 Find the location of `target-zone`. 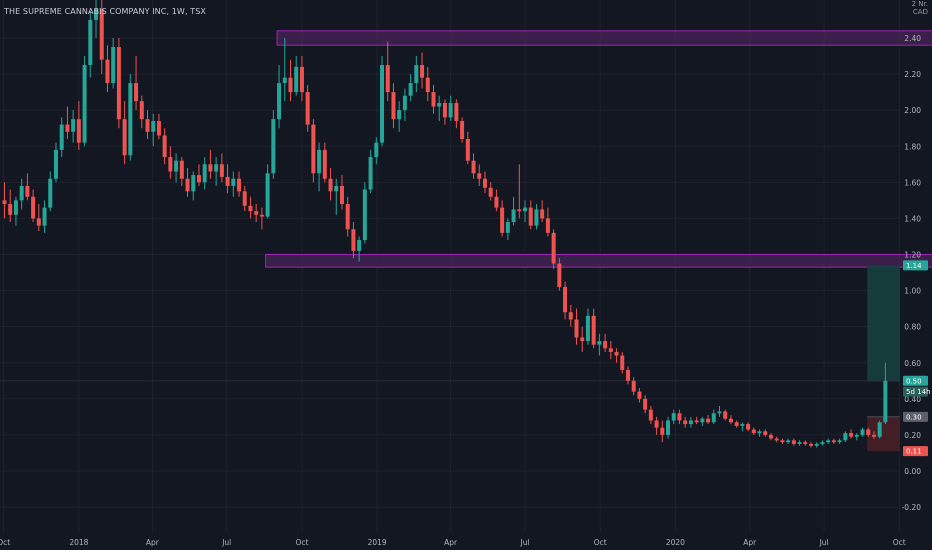

target-zone is located at coordinates (883, 323).